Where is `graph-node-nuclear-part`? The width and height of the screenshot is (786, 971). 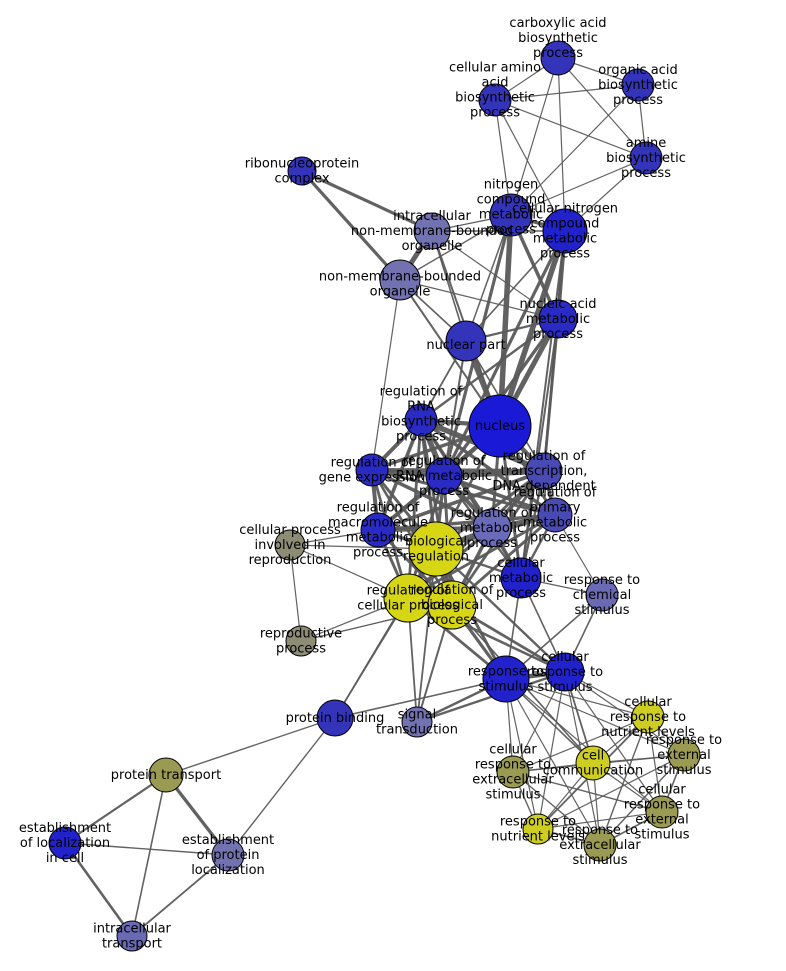
graph-node-nuclear-part is located at coordinates (466, 341).